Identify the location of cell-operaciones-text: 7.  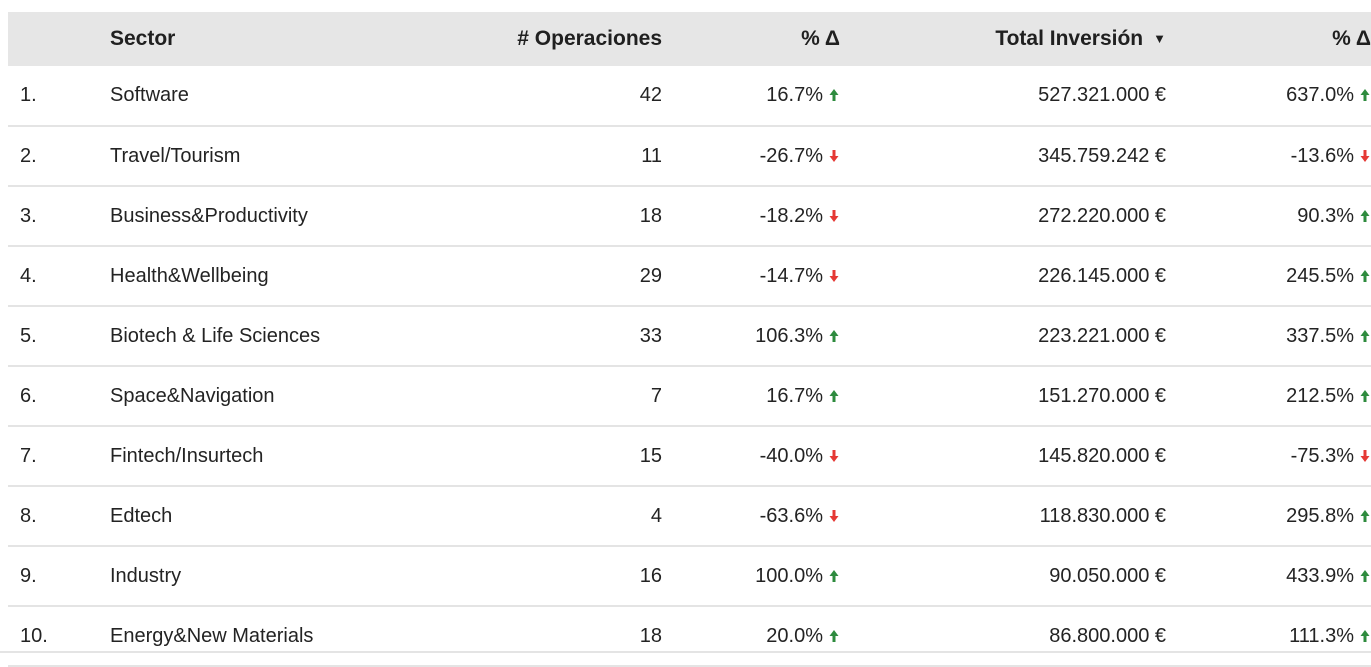
(656, 395).